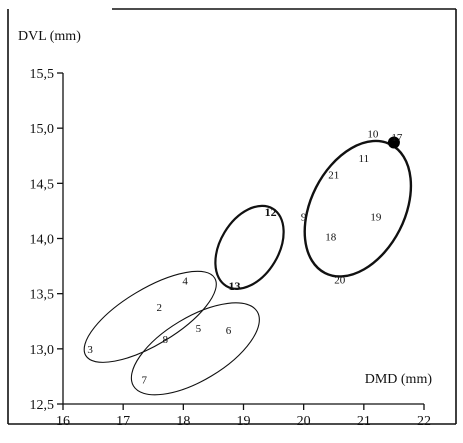 This screenshot has height=443, width=463. Describe the element at coordinates (42, 129) in the screenshot. I see `y-tick-label: 15,0` at that location.